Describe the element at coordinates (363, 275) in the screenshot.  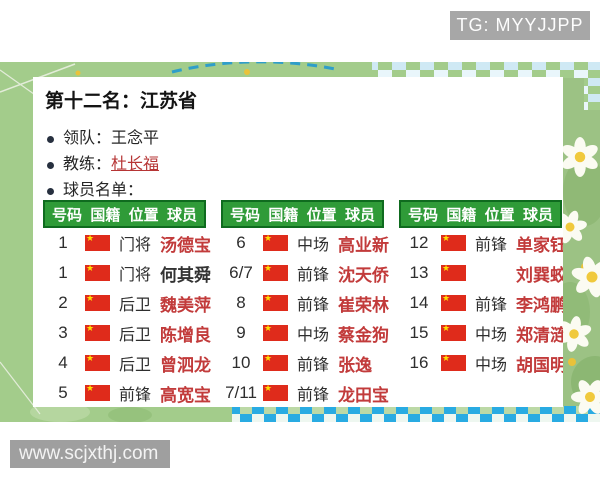
I see `player-name: 沈天侨` at that location.